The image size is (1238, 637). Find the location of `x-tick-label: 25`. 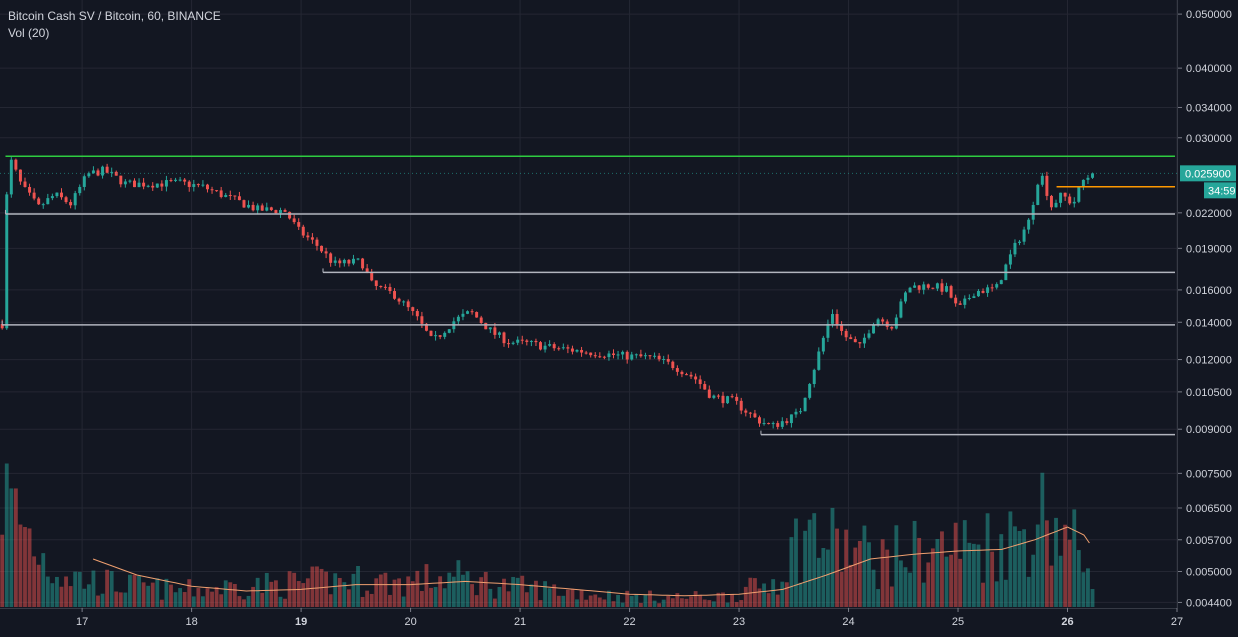

x-tick-label: 25 is located at coordinates (958, 622).